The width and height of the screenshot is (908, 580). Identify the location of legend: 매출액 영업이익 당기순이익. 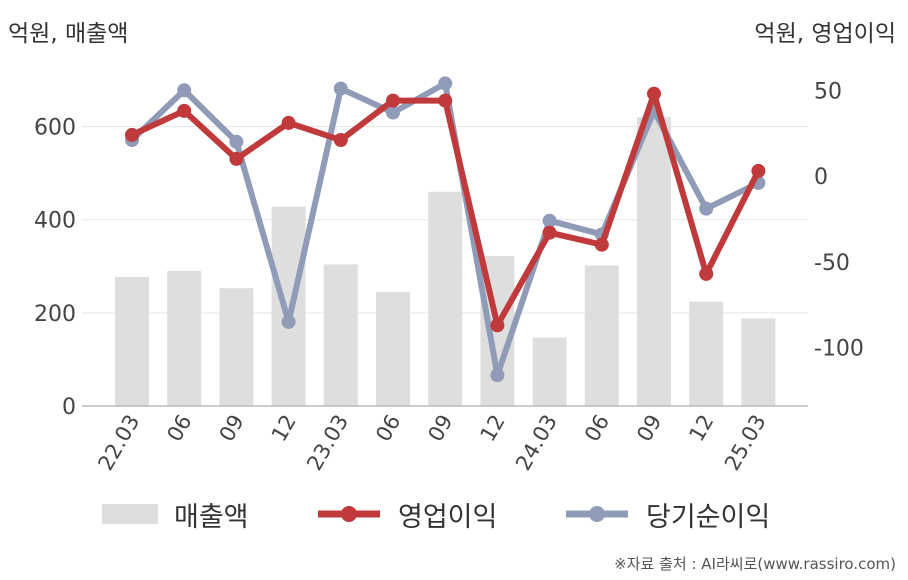
(454, 514).